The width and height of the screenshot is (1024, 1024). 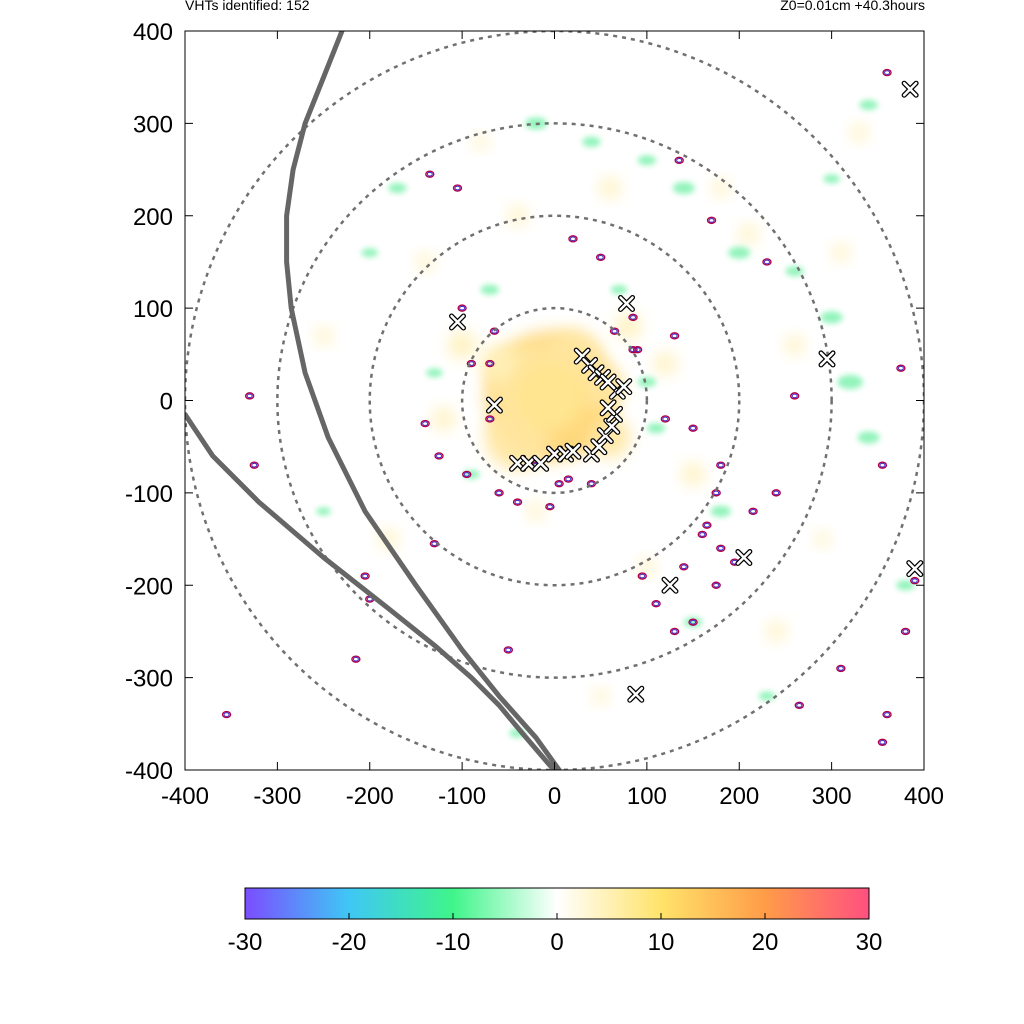 I want to click on x-tick-label: 0, so click(x=554, y=796).